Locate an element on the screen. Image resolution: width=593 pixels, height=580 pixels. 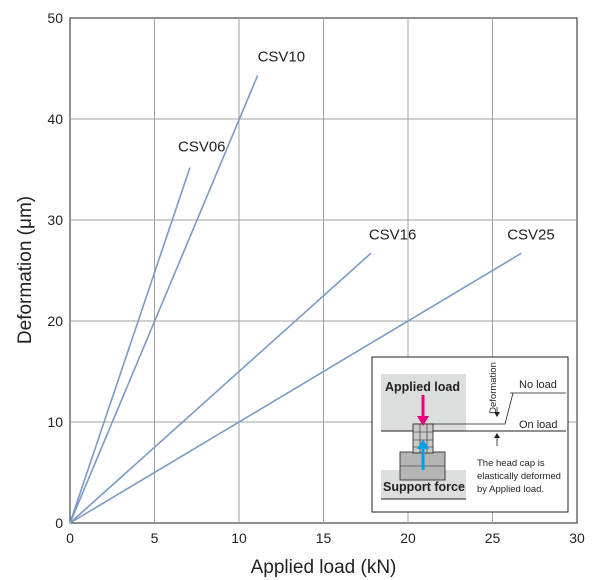
x-tick-label: 30 is located at coordinates (577, 538).